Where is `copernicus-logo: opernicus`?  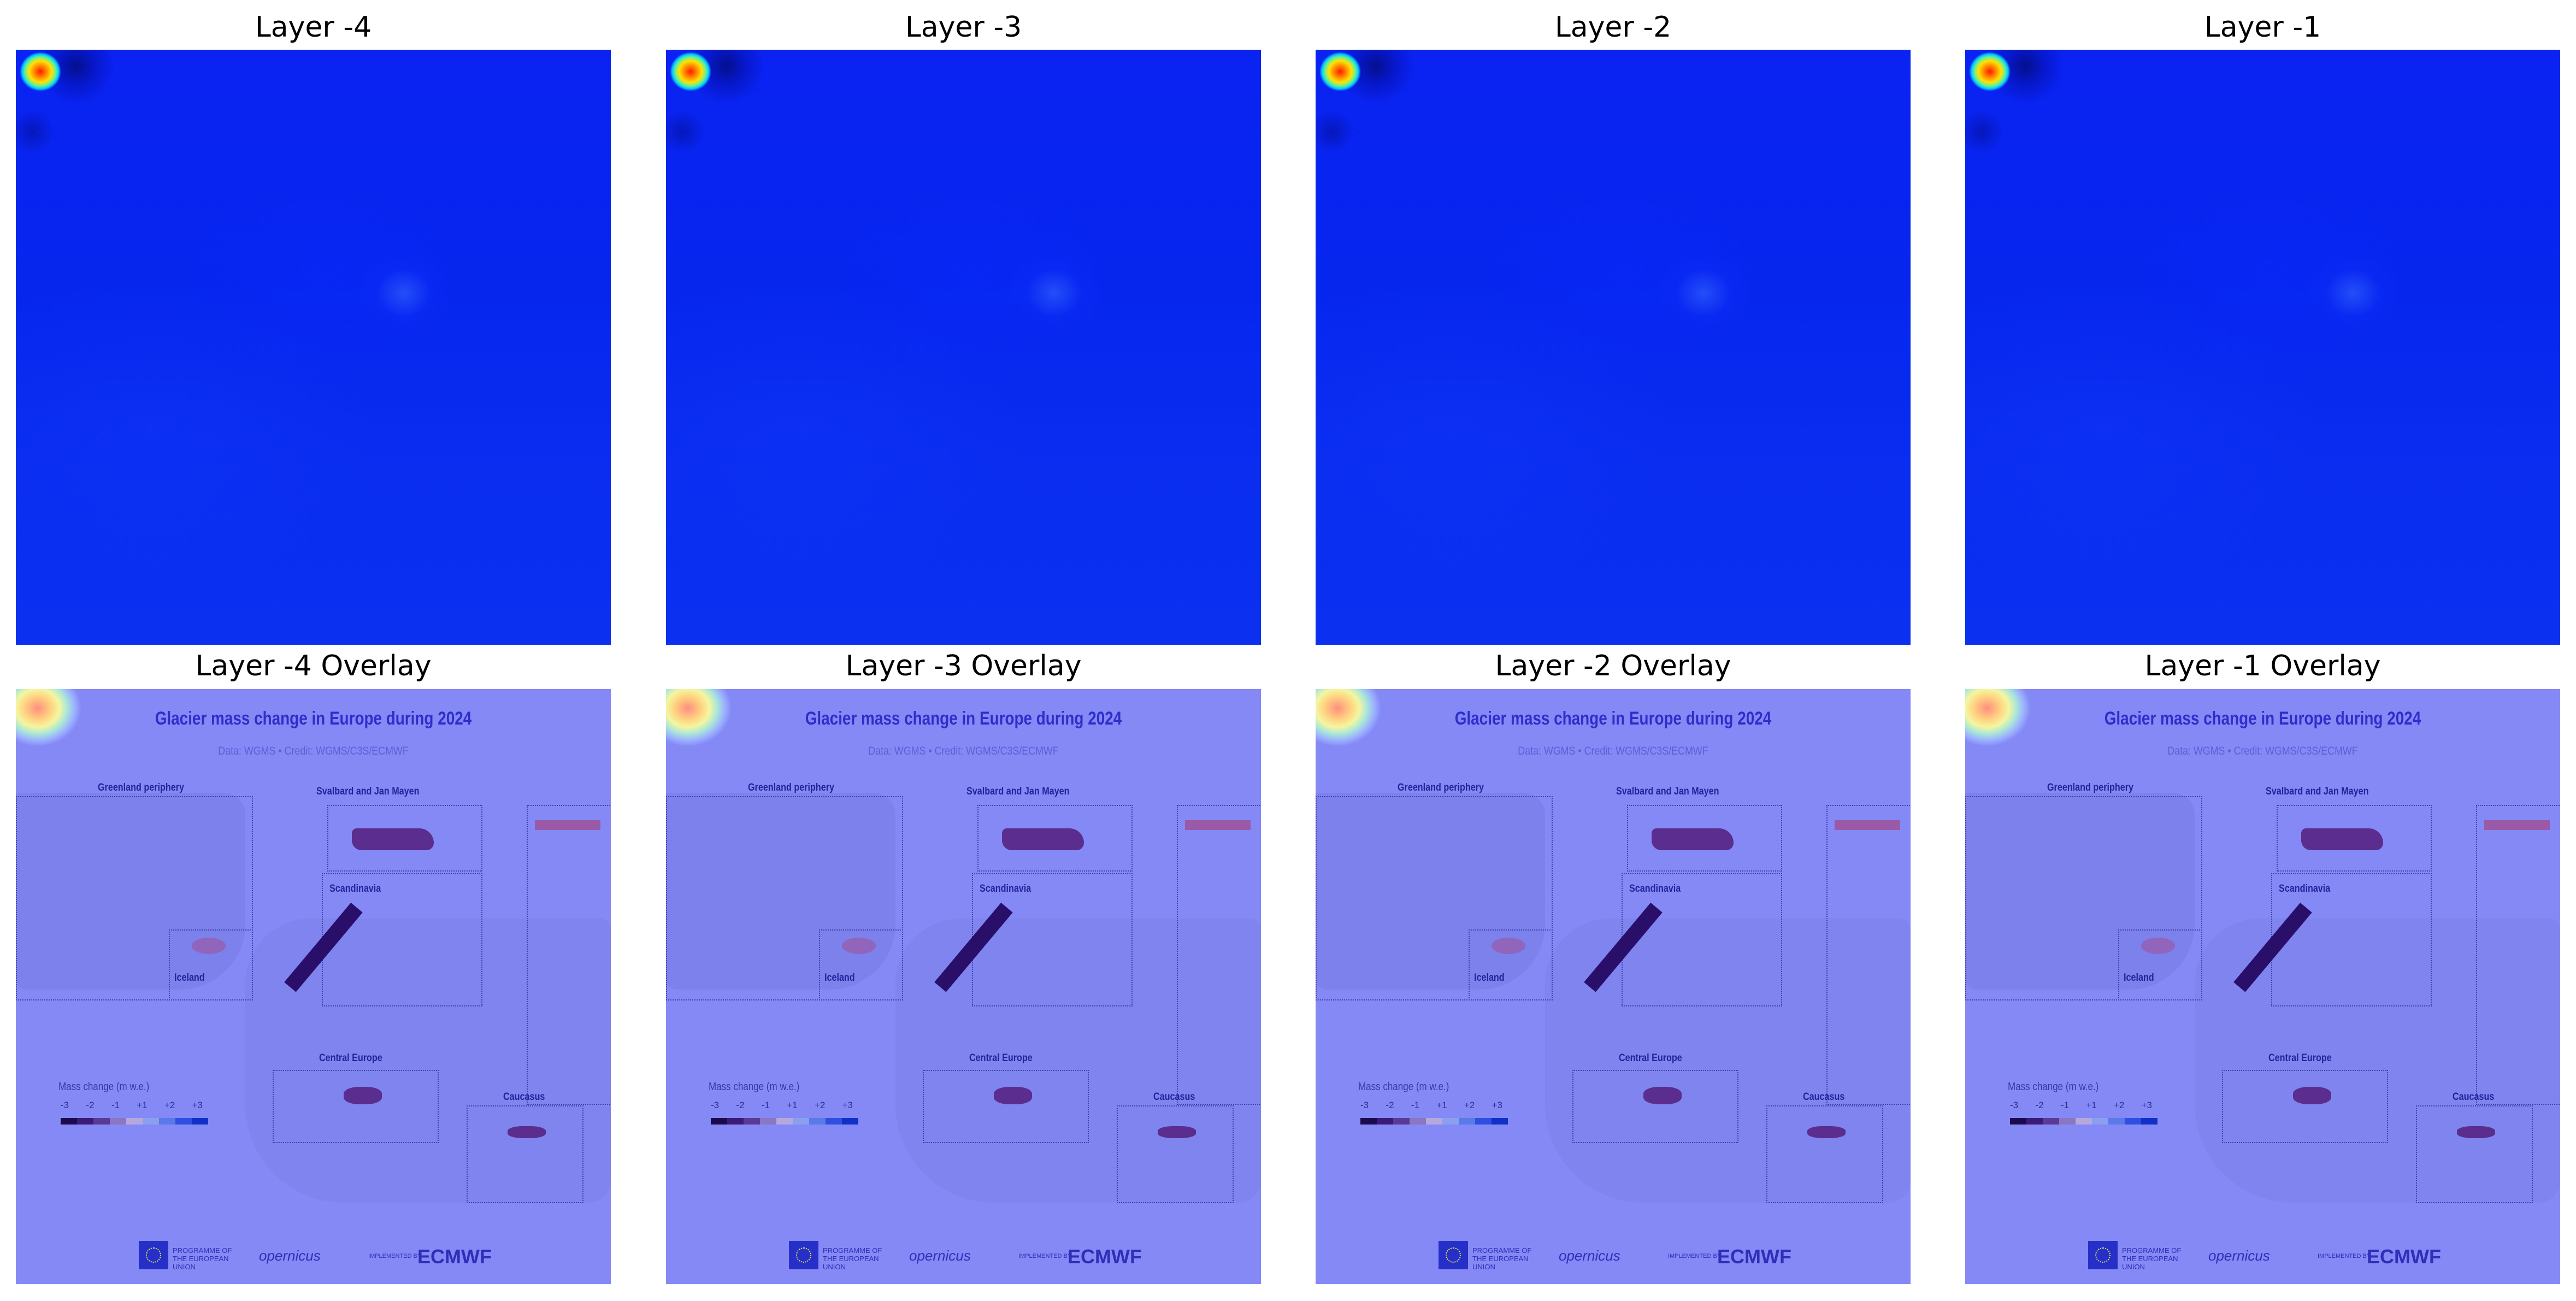
copernicus-logo: opernicus is located at coordinates (290, 1255).